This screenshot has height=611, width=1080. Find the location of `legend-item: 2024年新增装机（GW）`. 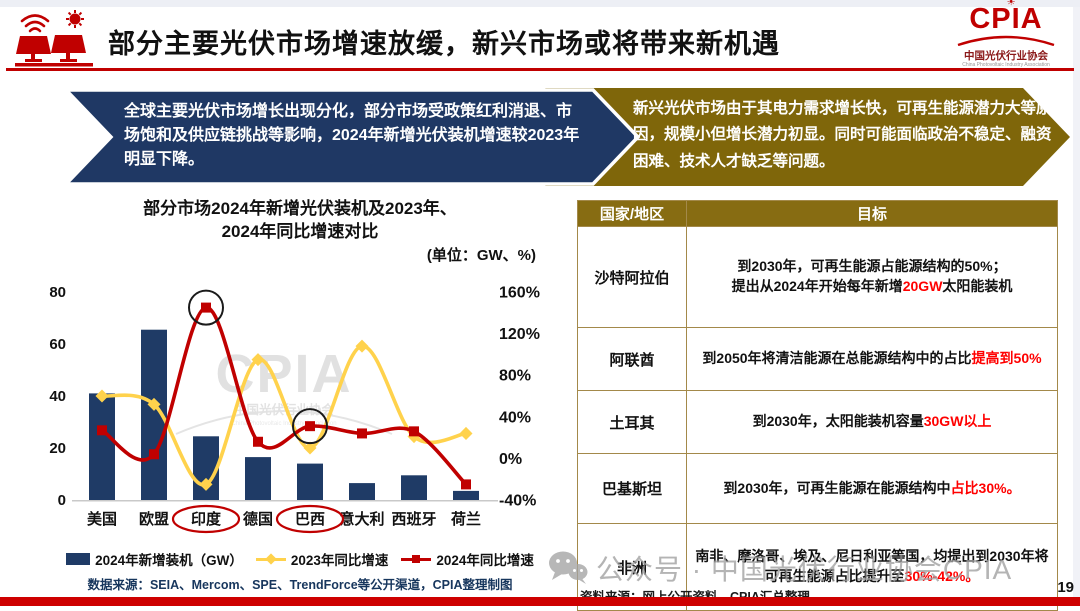

legend-item: 2024年新增装机（GW） is located at coordinates (154, 559).